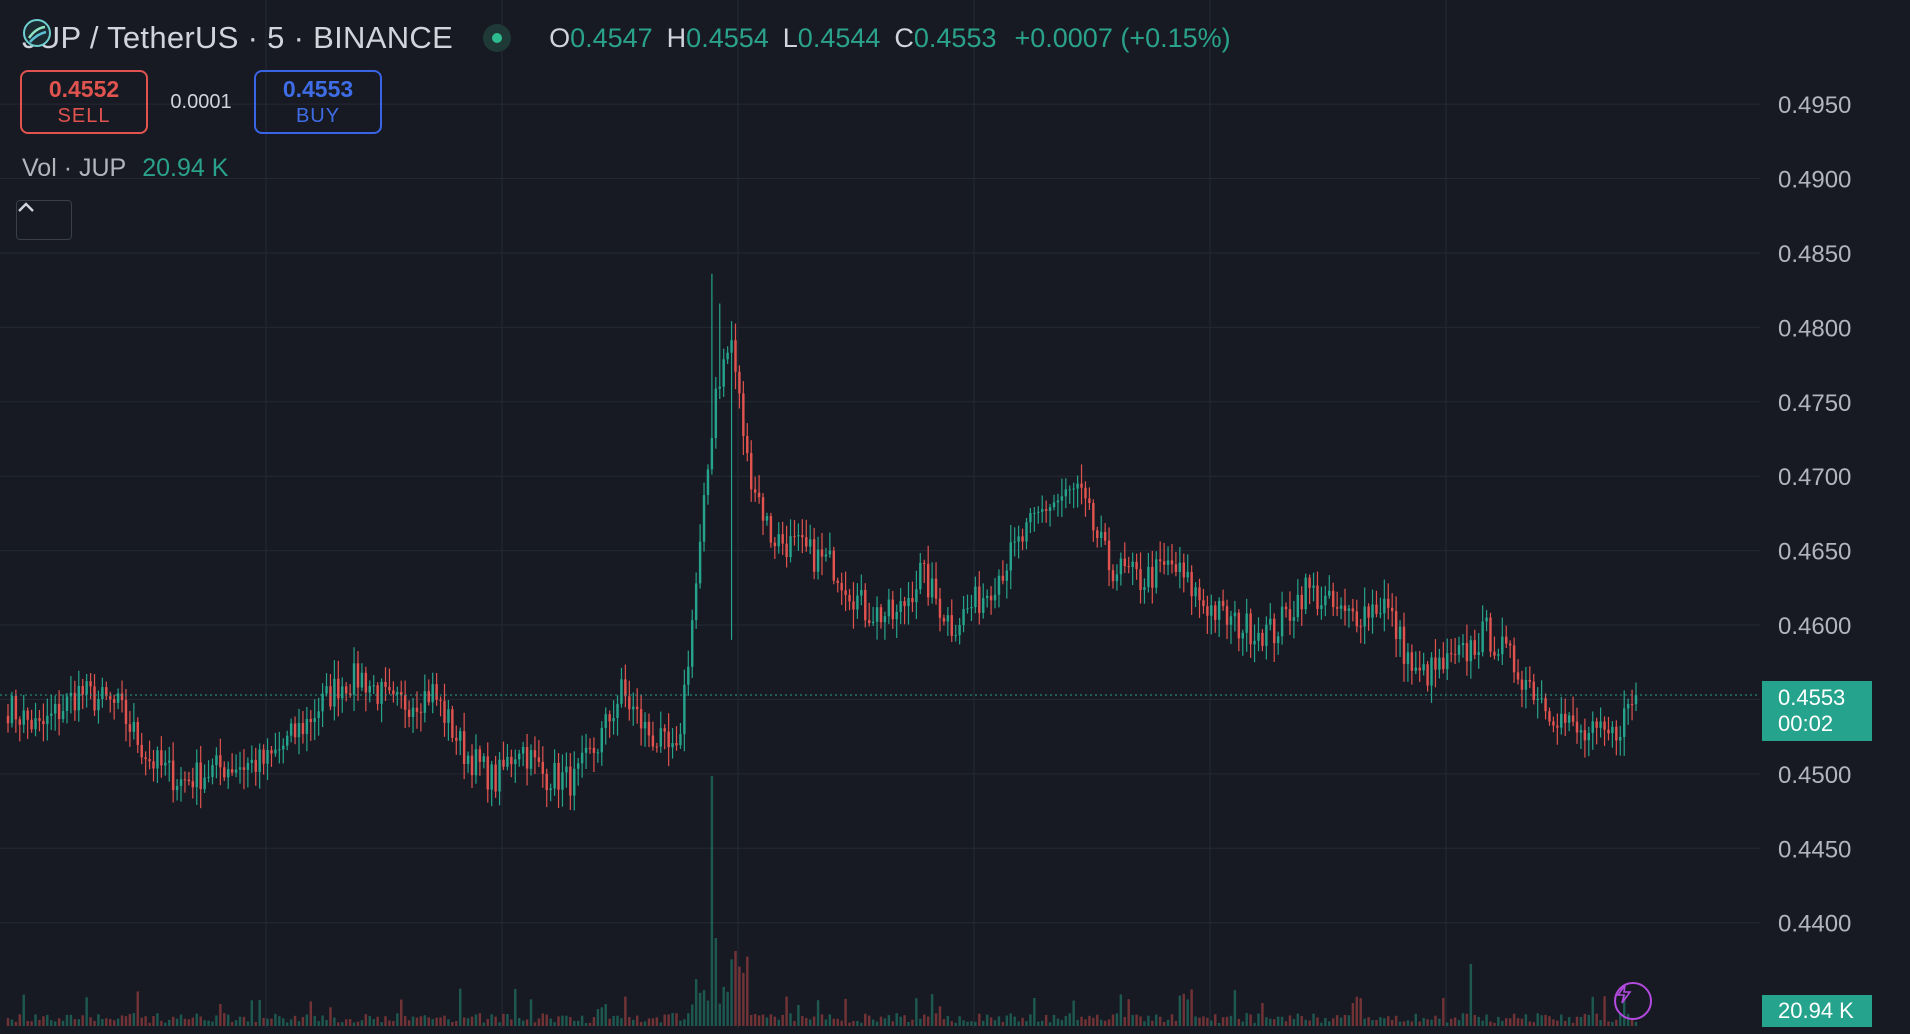  I want to click on lightning-icon, so click(1633, 1001).